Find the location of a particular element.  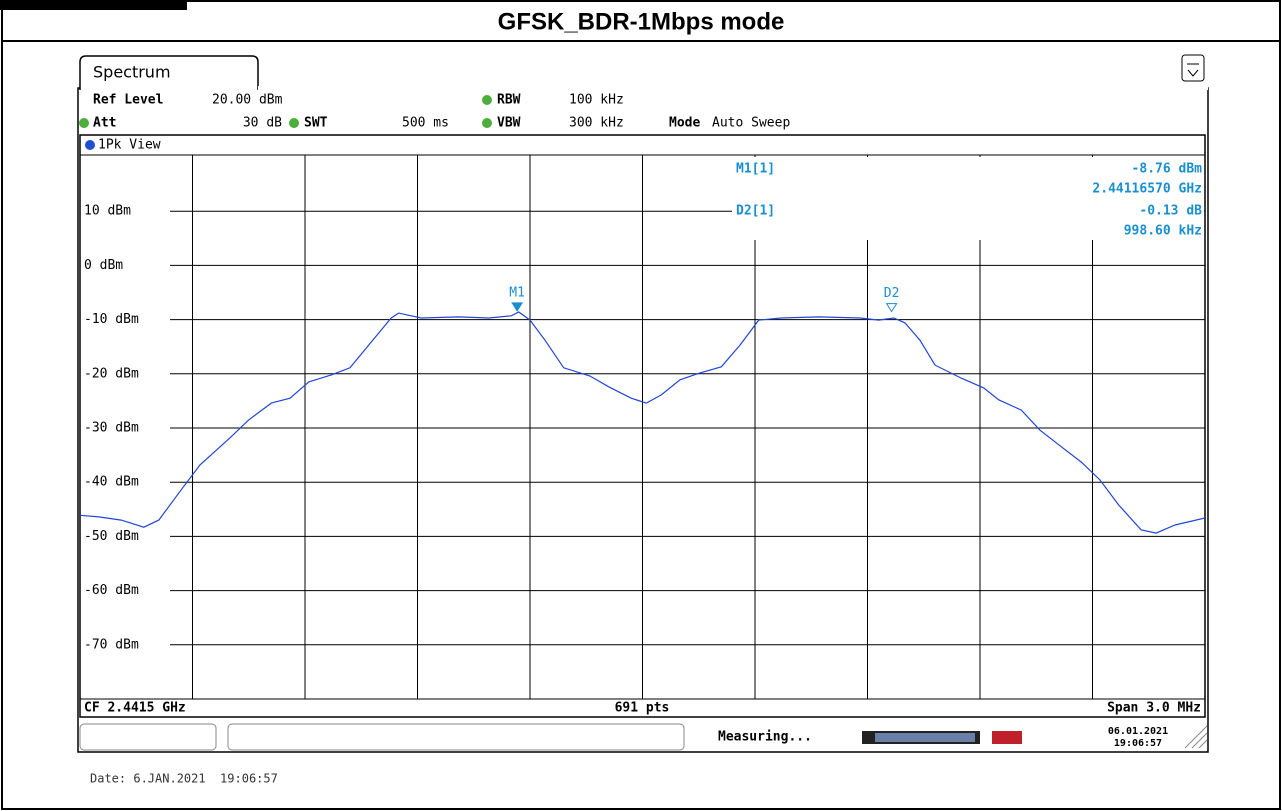

y-tick-label: 10 dBm is located at coordinates (107, 211).